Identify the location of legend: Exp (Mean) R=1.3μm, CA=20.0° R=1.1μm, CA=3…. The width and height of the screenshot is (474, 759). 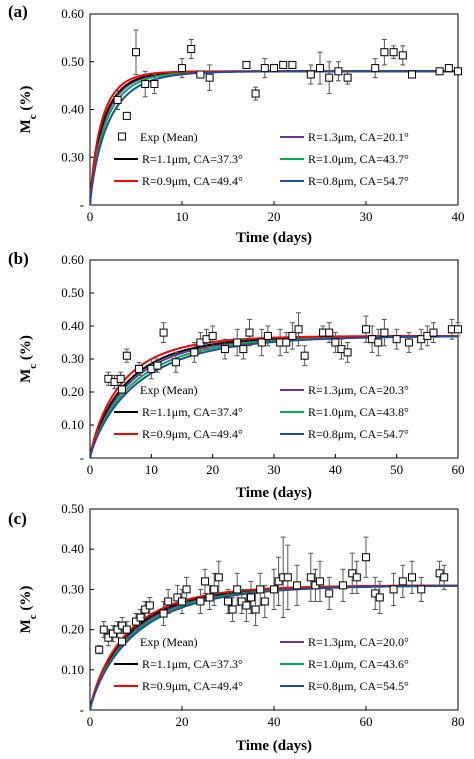
(261, 664).